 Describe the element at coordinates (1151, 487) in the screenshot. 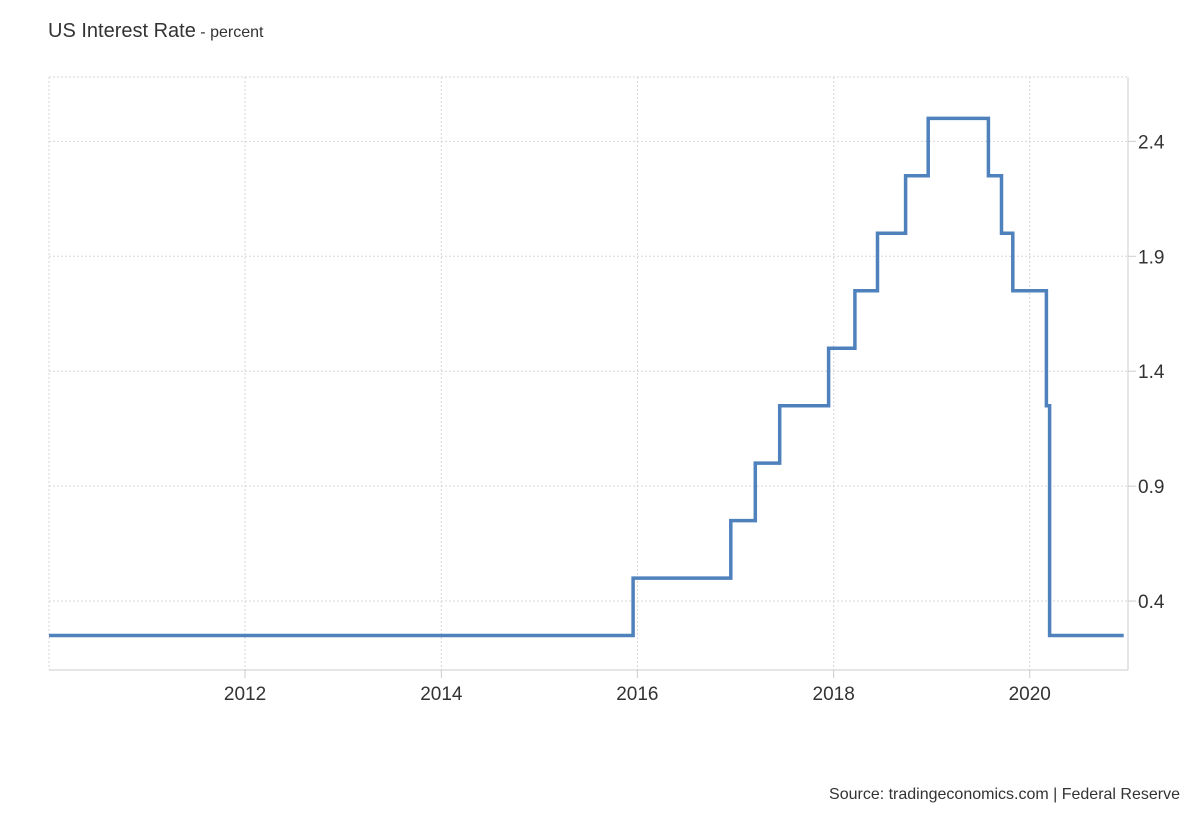

I see `y-tick-label: 0.9` at that location.